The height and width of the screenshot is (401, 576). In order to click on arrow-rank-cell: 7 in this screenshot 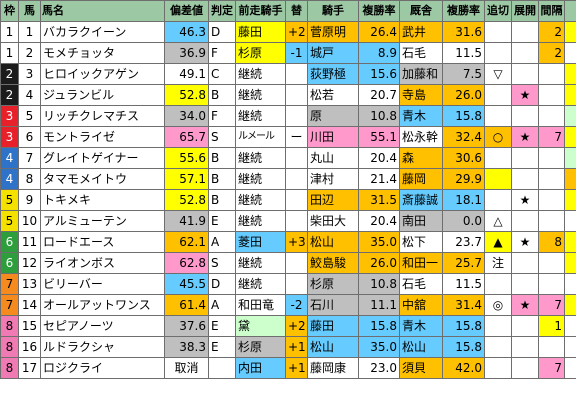, I will do `click(570, 158)`.